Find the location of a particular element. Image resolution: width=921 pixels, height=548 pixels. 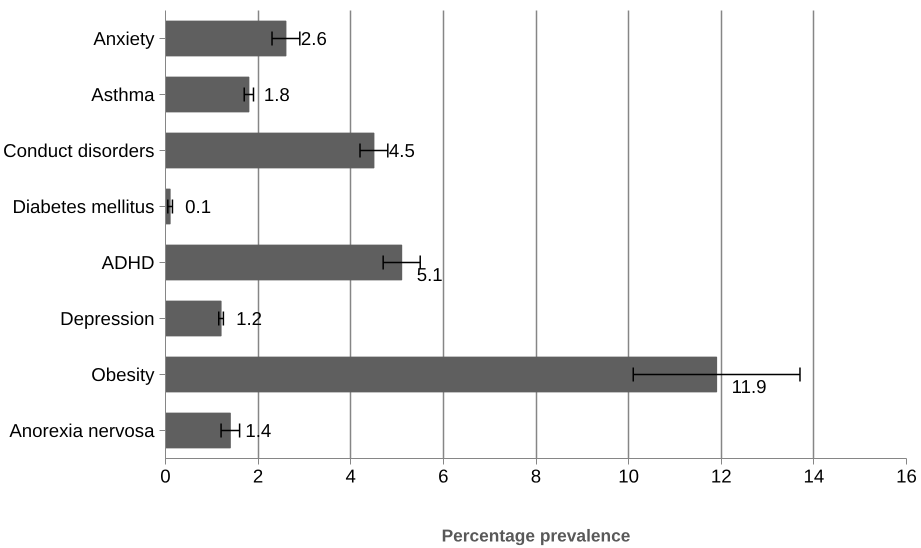

x-axis-title: Percentage prevalence is located at coordinates (536, 536).